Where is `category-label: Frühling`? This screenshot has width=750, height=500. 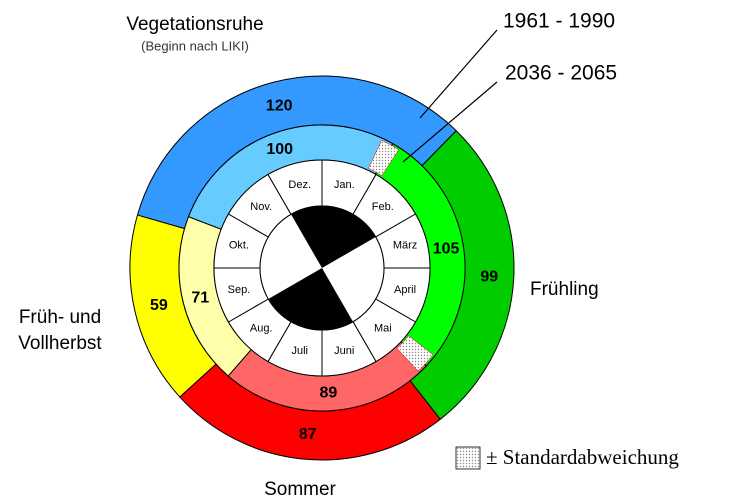 category-label: Frühling is located at coordinates (564, 289).